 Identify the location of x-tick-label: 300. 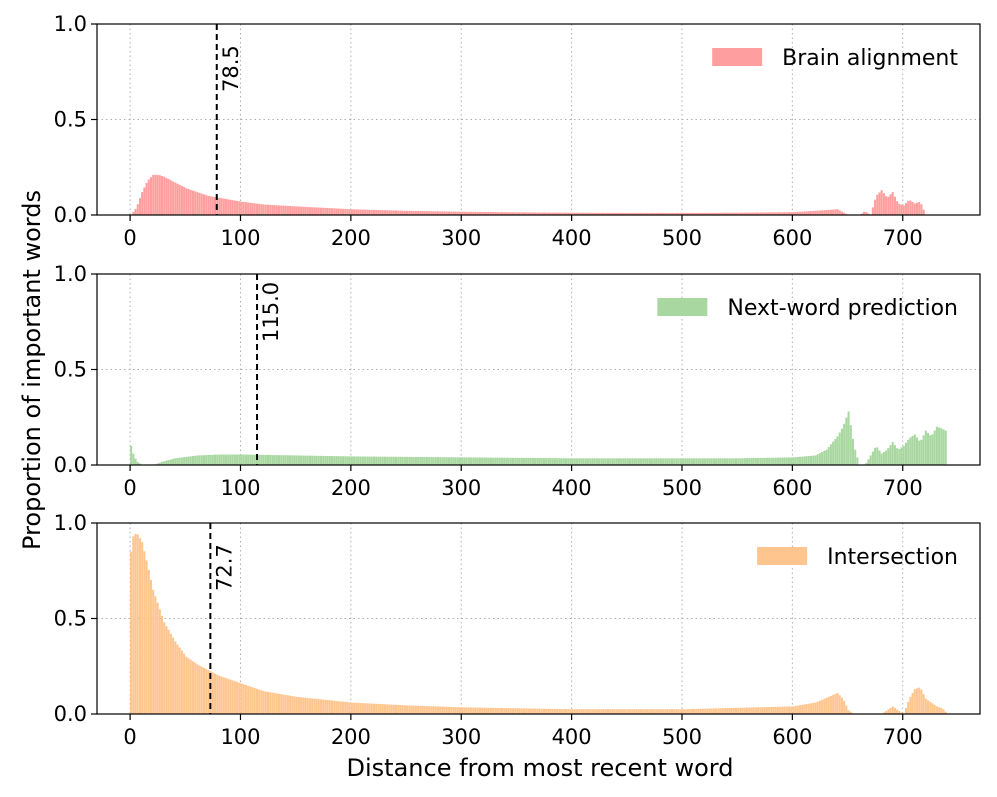
(461, 238).